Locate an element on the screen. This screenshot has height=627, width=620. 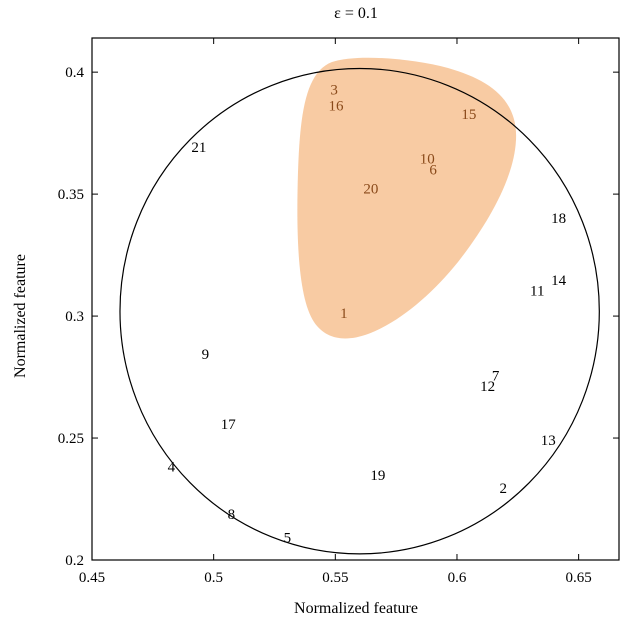
point-label-6: 6 is located at coordinates (433, 170).